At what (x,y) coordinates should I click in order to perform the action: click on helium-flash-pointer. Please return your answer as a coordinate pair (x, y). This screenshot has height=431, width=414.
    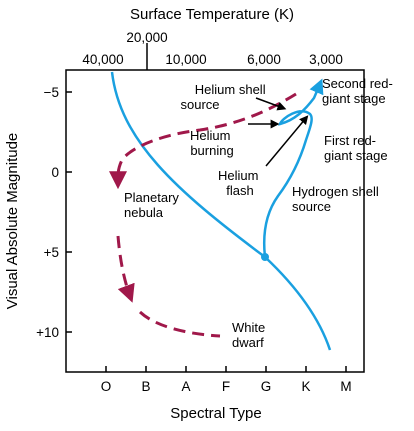
    Looking at the image, I should click on (287, 141).